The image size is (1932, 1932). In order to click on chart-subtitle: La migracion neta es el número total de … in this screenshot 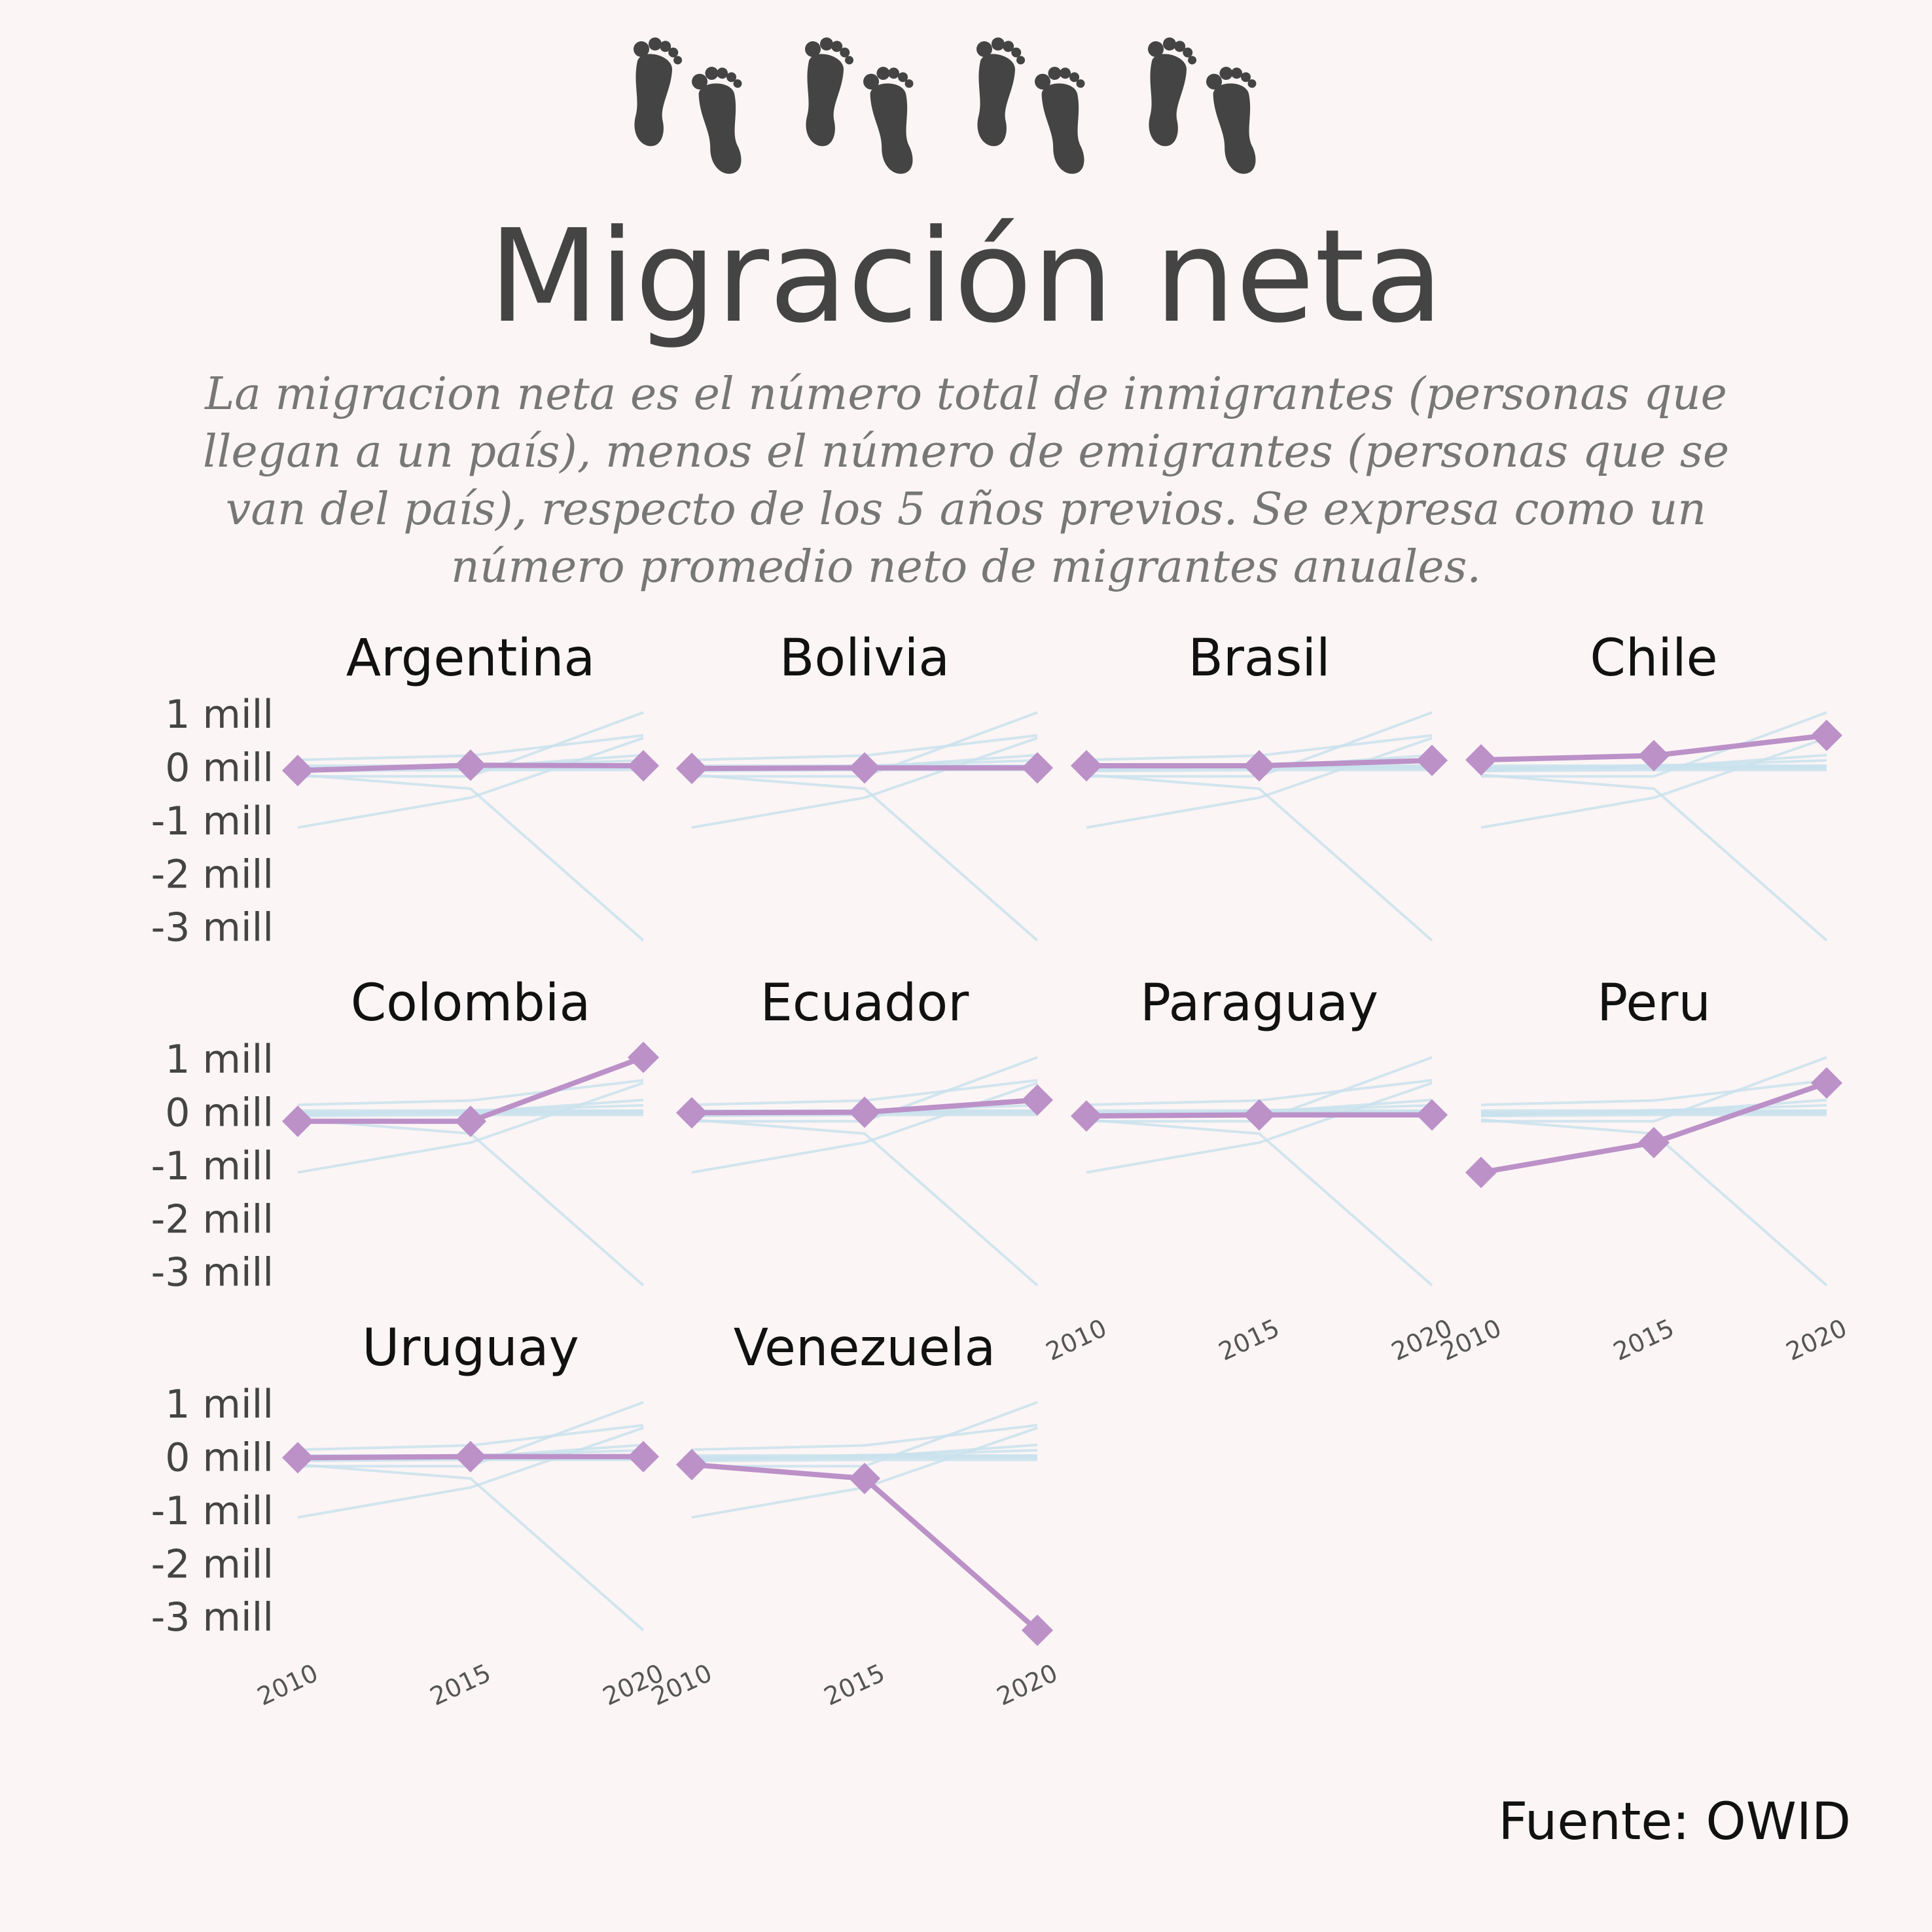, I will do `click(966, 480)`.